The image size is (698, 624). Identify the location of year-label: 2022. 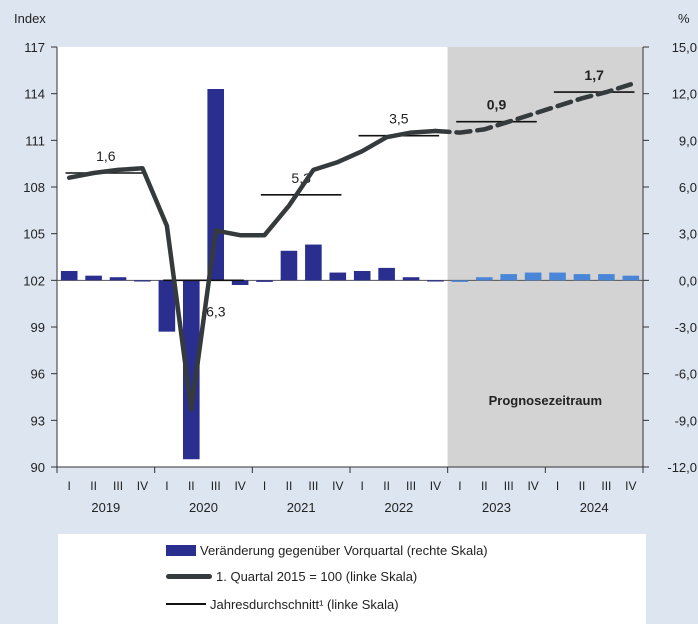
(398, 507).